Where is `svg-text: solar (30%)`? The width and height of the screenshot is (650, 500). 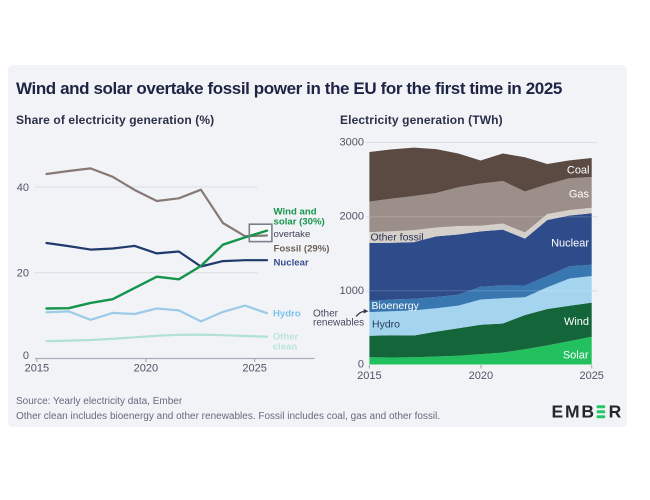 svg-text: solar (30%) is located at coordinates (299, 222).